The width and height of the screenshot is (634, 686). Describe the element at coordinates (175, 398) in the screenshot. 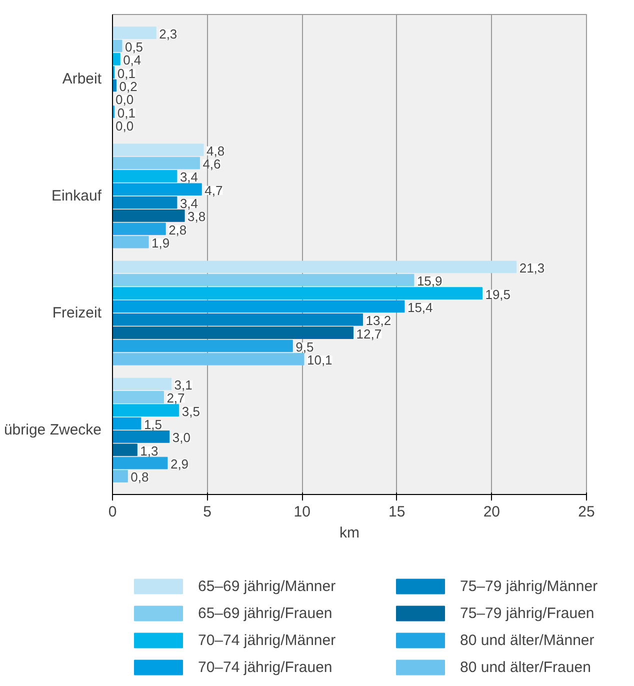

I see `data-label: 2,7` at that location.